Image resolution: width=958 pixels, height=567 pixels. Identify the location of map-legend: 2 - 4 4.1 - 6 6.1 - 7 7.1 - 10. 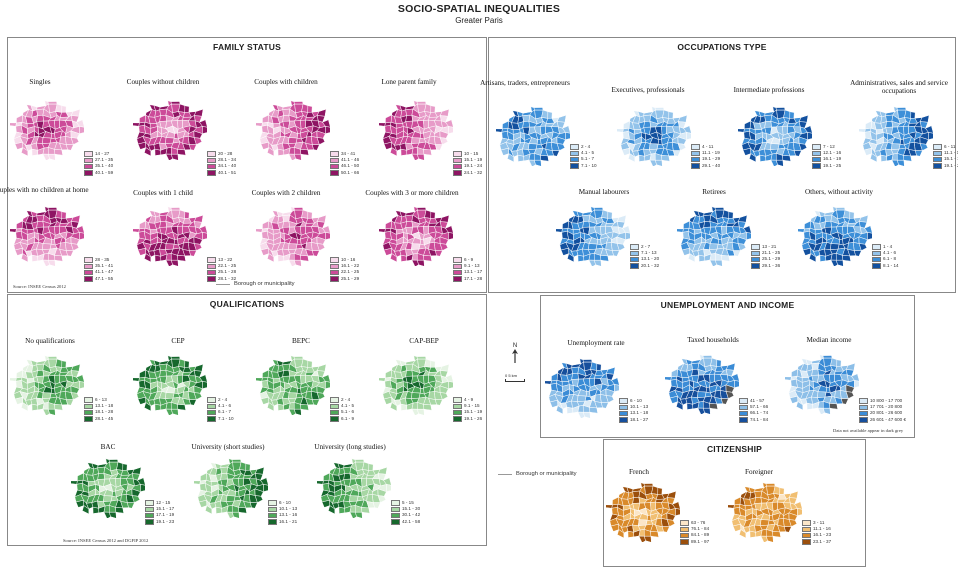
(220, 409).